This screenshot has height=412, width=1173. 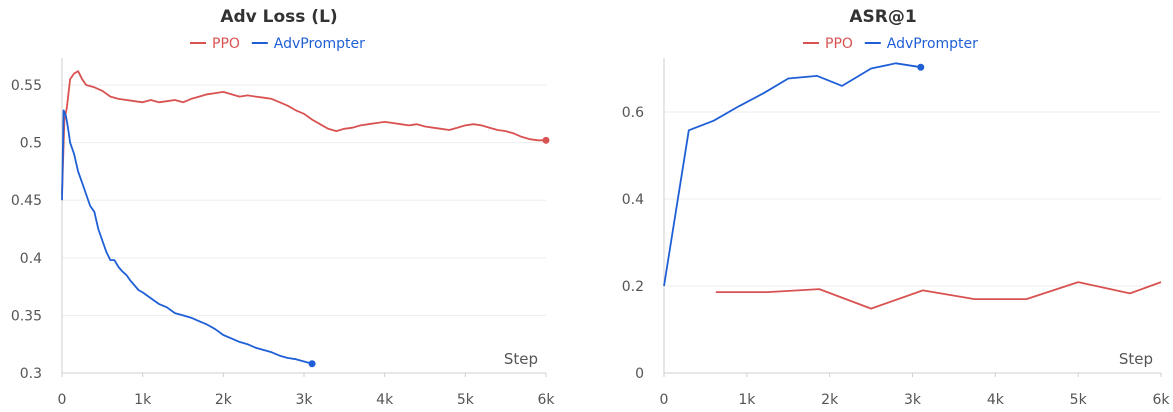 What do you see at coordinates (882, 17) in the screenshot?
I see `chart-title: ASR@1` at bounding box center [882, 17].